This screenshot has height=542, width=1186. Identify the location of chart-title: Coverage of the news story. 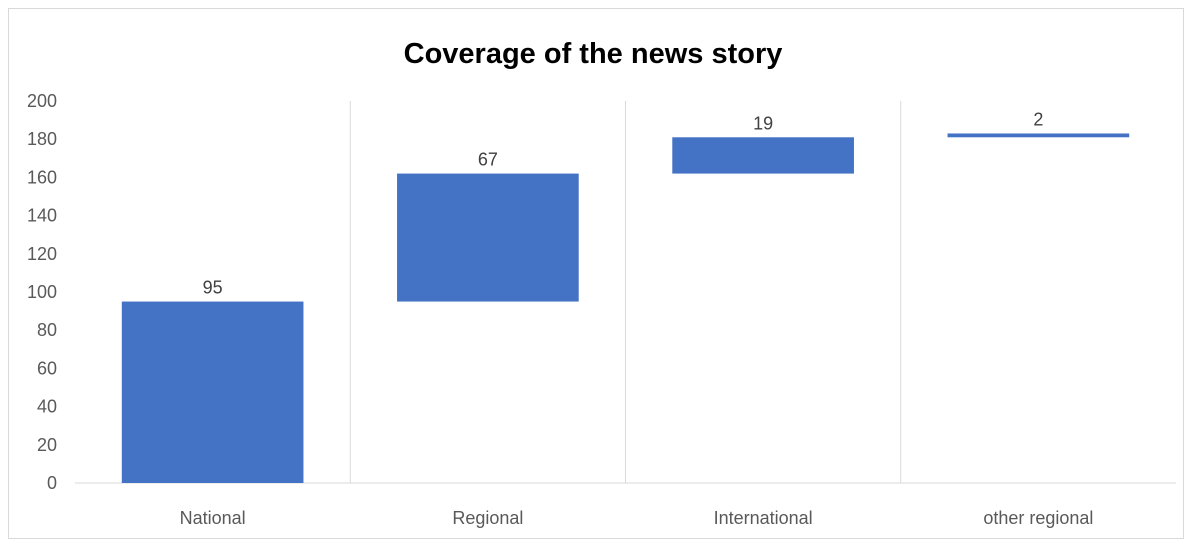
(593, 54).